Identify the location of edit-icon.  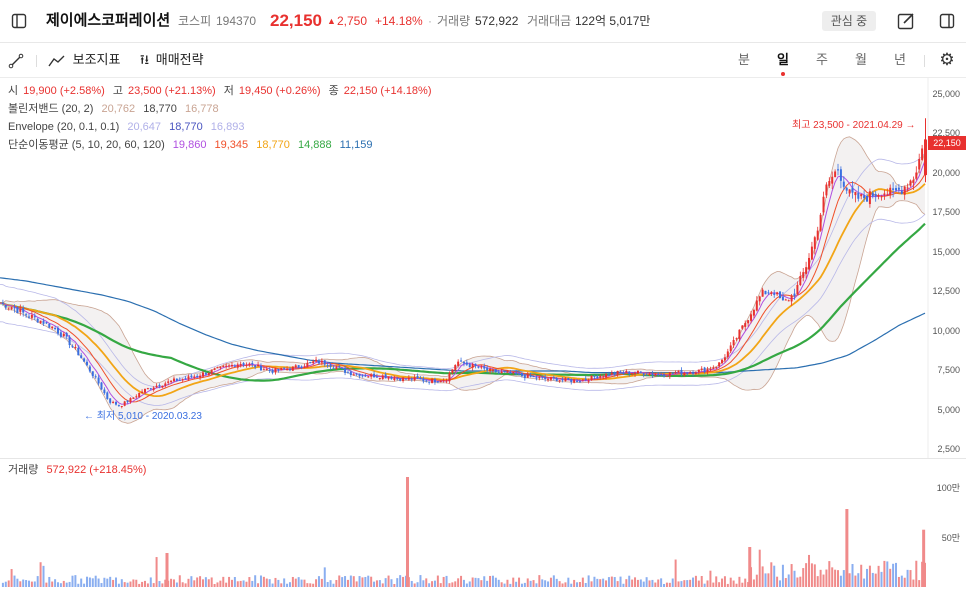
(906, 21).